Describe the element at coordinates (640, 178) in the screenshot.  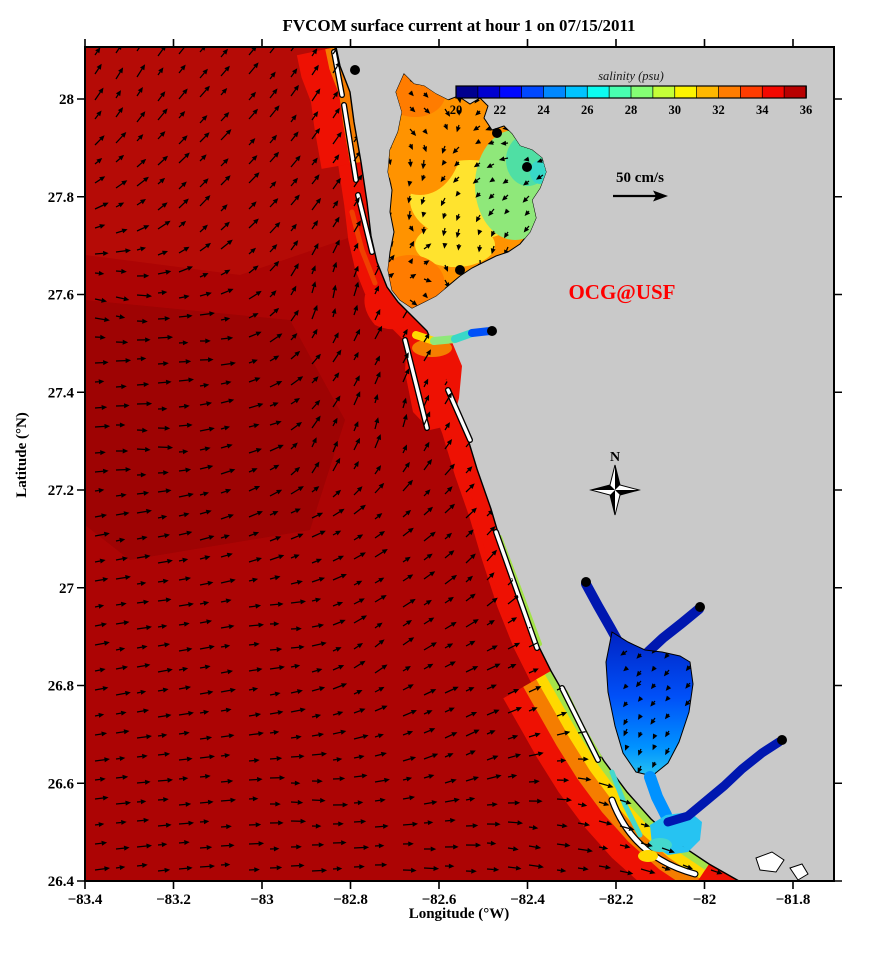
I see `scale-arrow-label: 50 cm/s` at that location.